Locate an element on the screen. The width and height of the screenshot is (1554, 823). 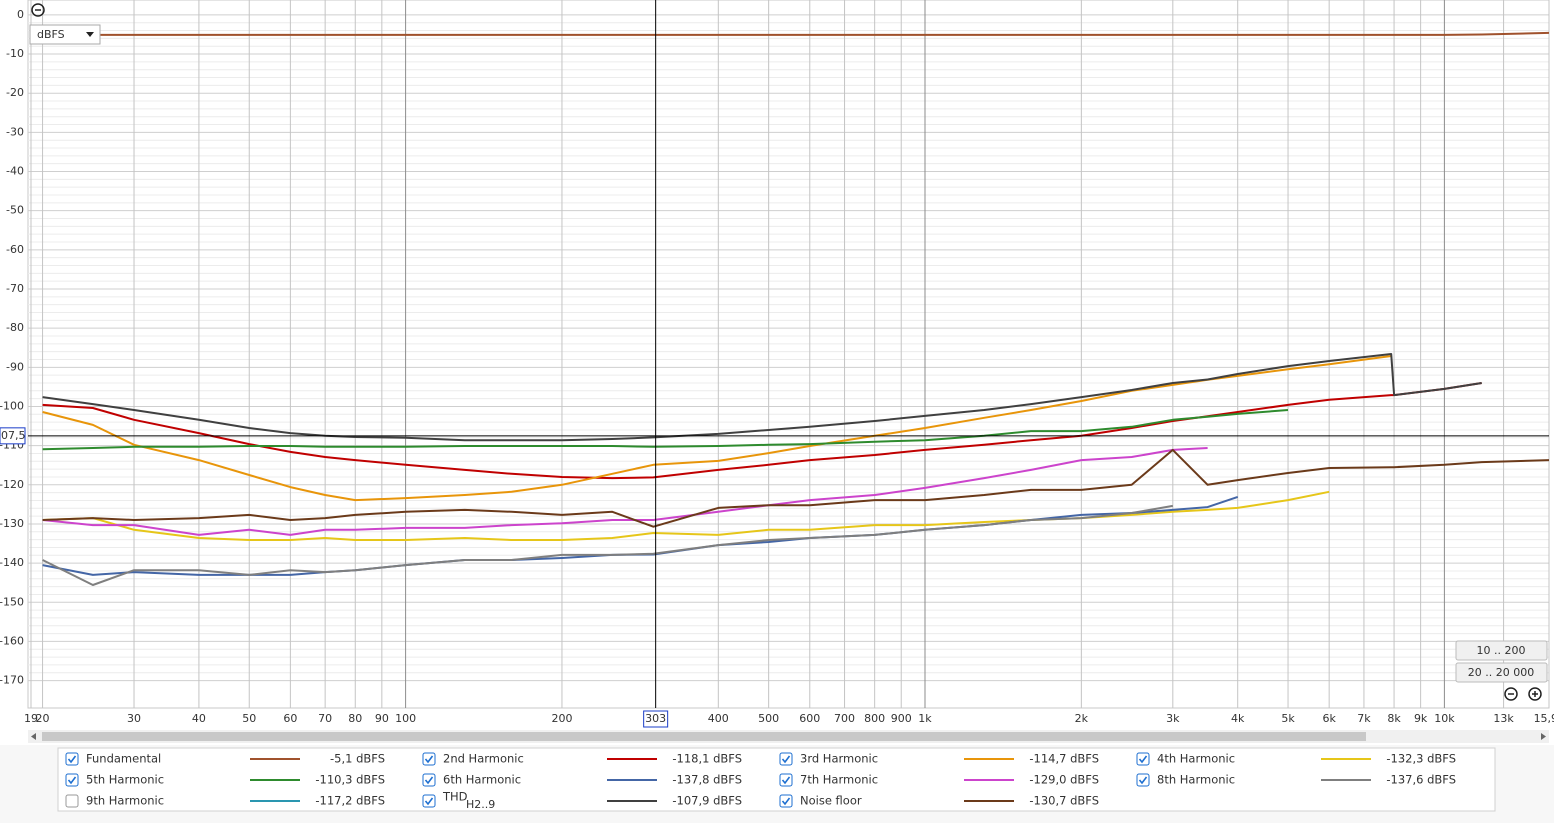
legend-label-subscript: H2..9 is located at coordinates (480, 804).